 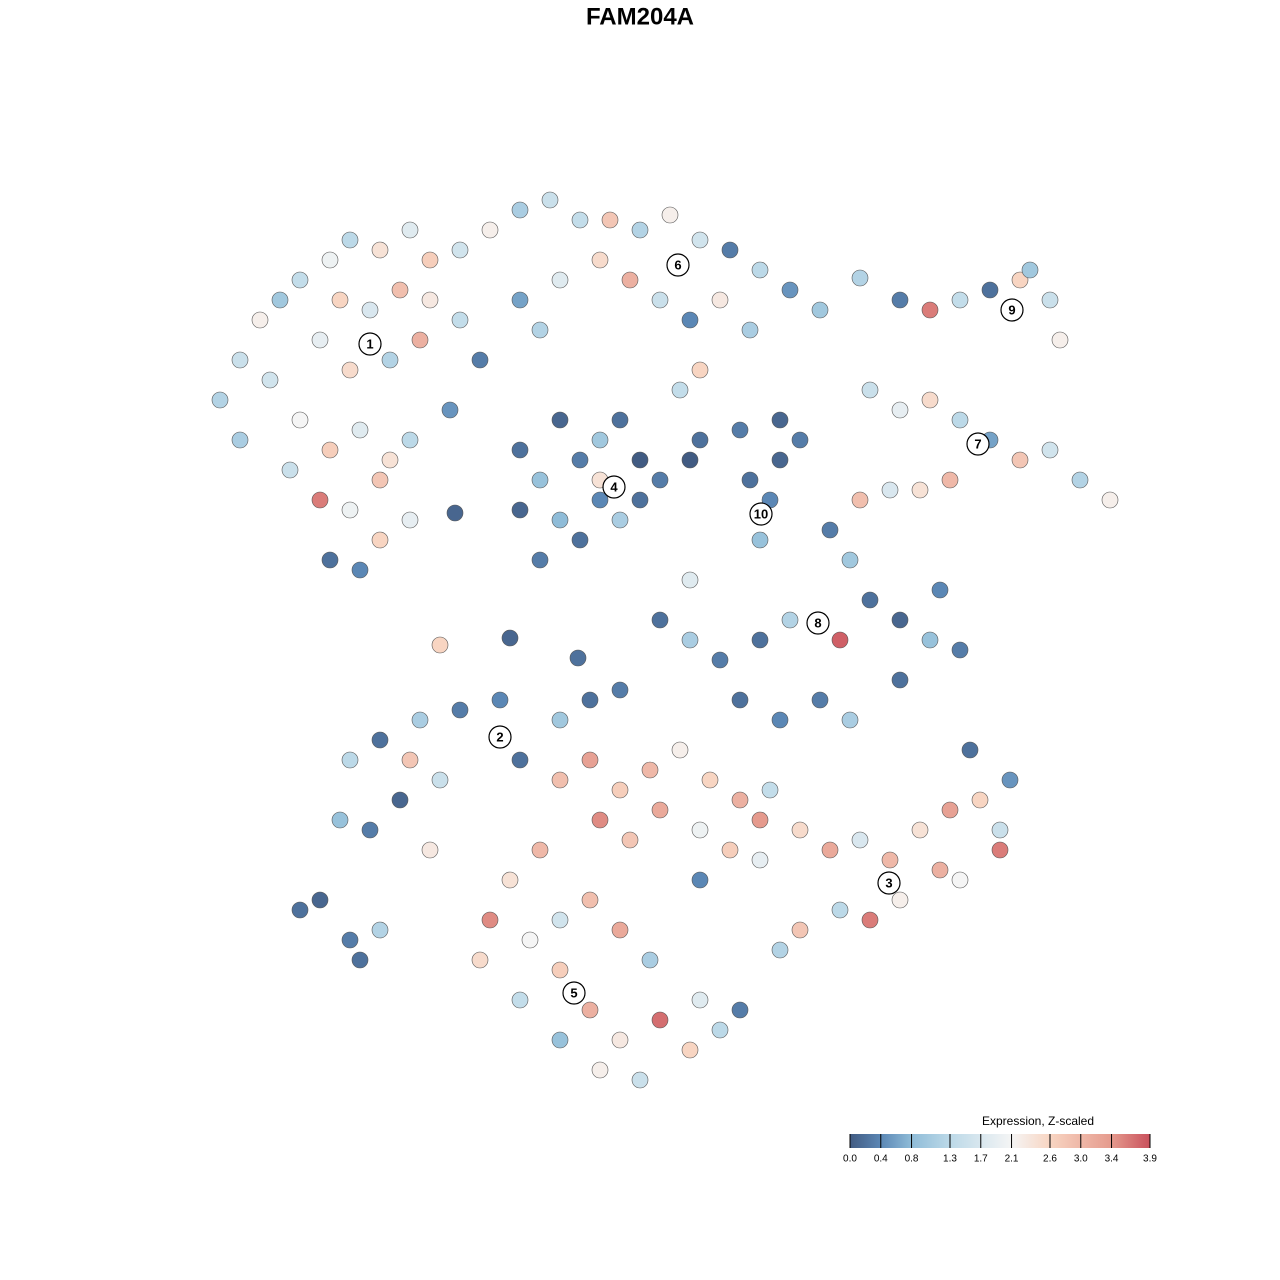 I want to click on cluster-label: 5, so click(x=573, y=992).